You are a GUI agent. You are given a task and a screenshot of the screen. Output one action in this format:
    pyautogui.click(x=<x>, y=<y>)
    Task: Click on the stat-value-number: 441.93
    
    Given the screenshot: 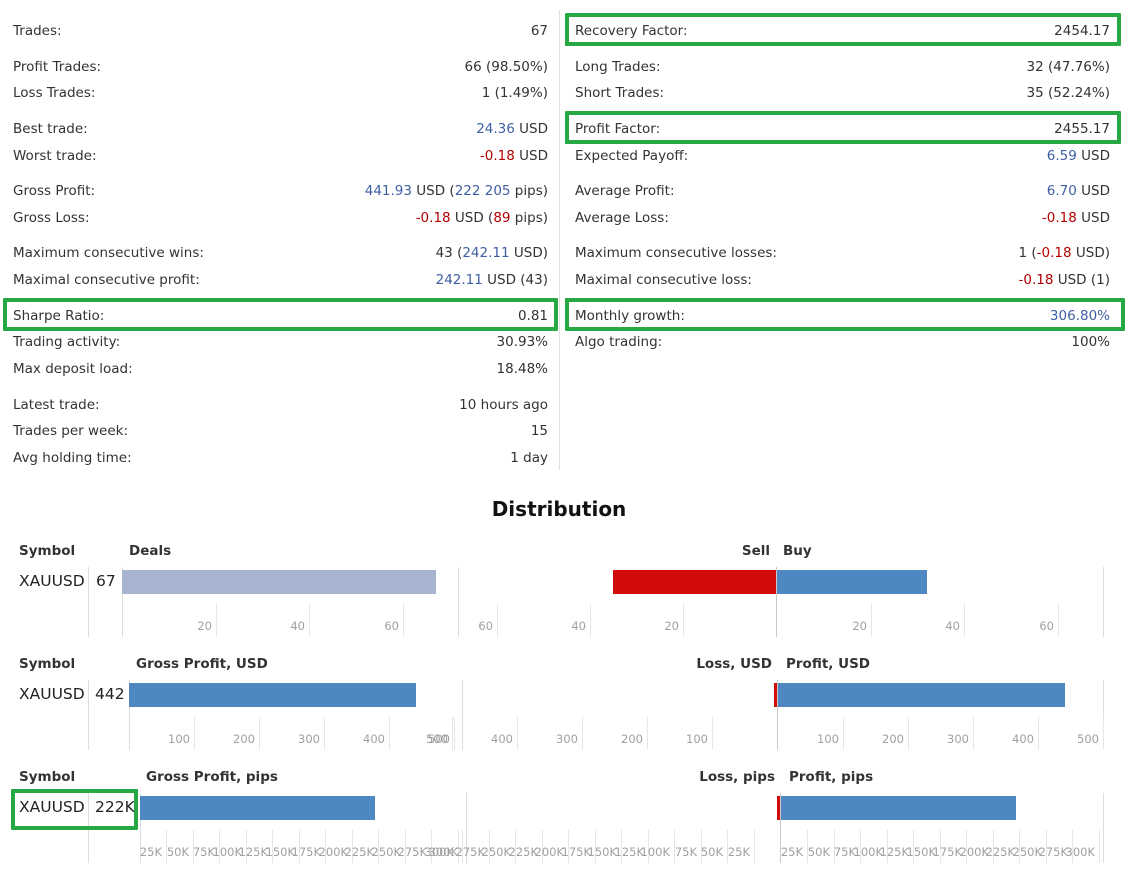 What is the action you would take?
    pyautogui.click(x=388, y=191)
    